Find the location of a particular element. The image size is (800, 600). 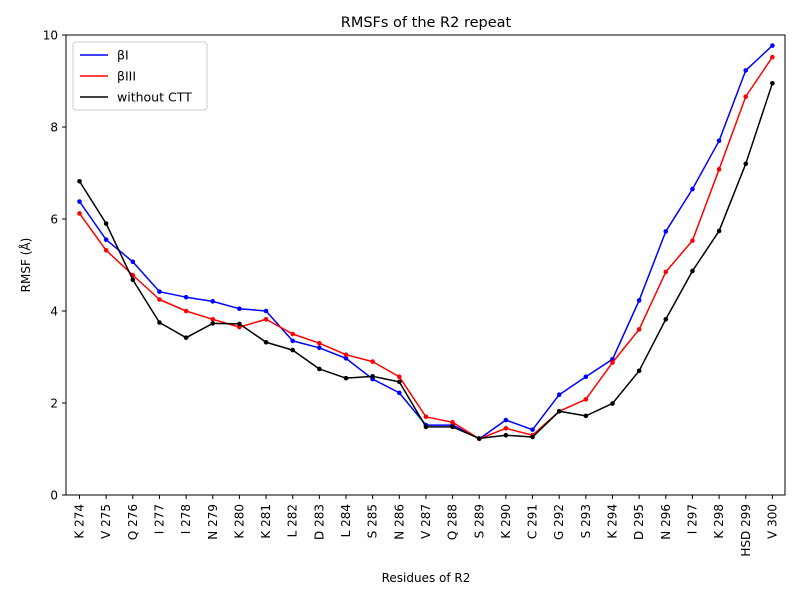

x-tick-label: K 298 is located at coordinates (719, 521).